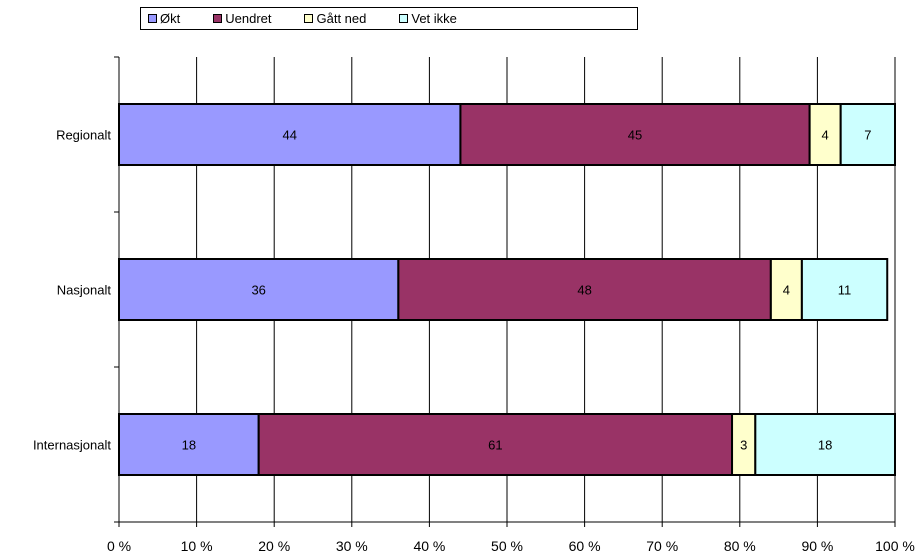  What do you see at coordinates (309, 18) in the screenshot?
I see `legend-swatch-gatt-ned` at bounding box center [309, 18].